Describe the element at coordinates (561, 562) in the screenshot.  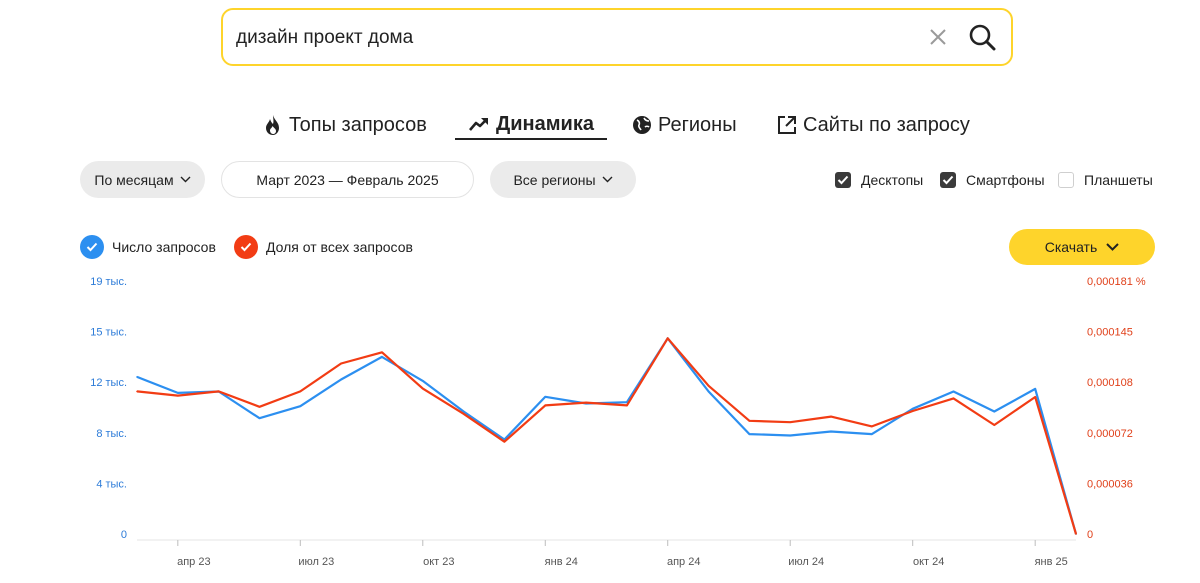
I see `x-tick-label: янв 24` at that location.